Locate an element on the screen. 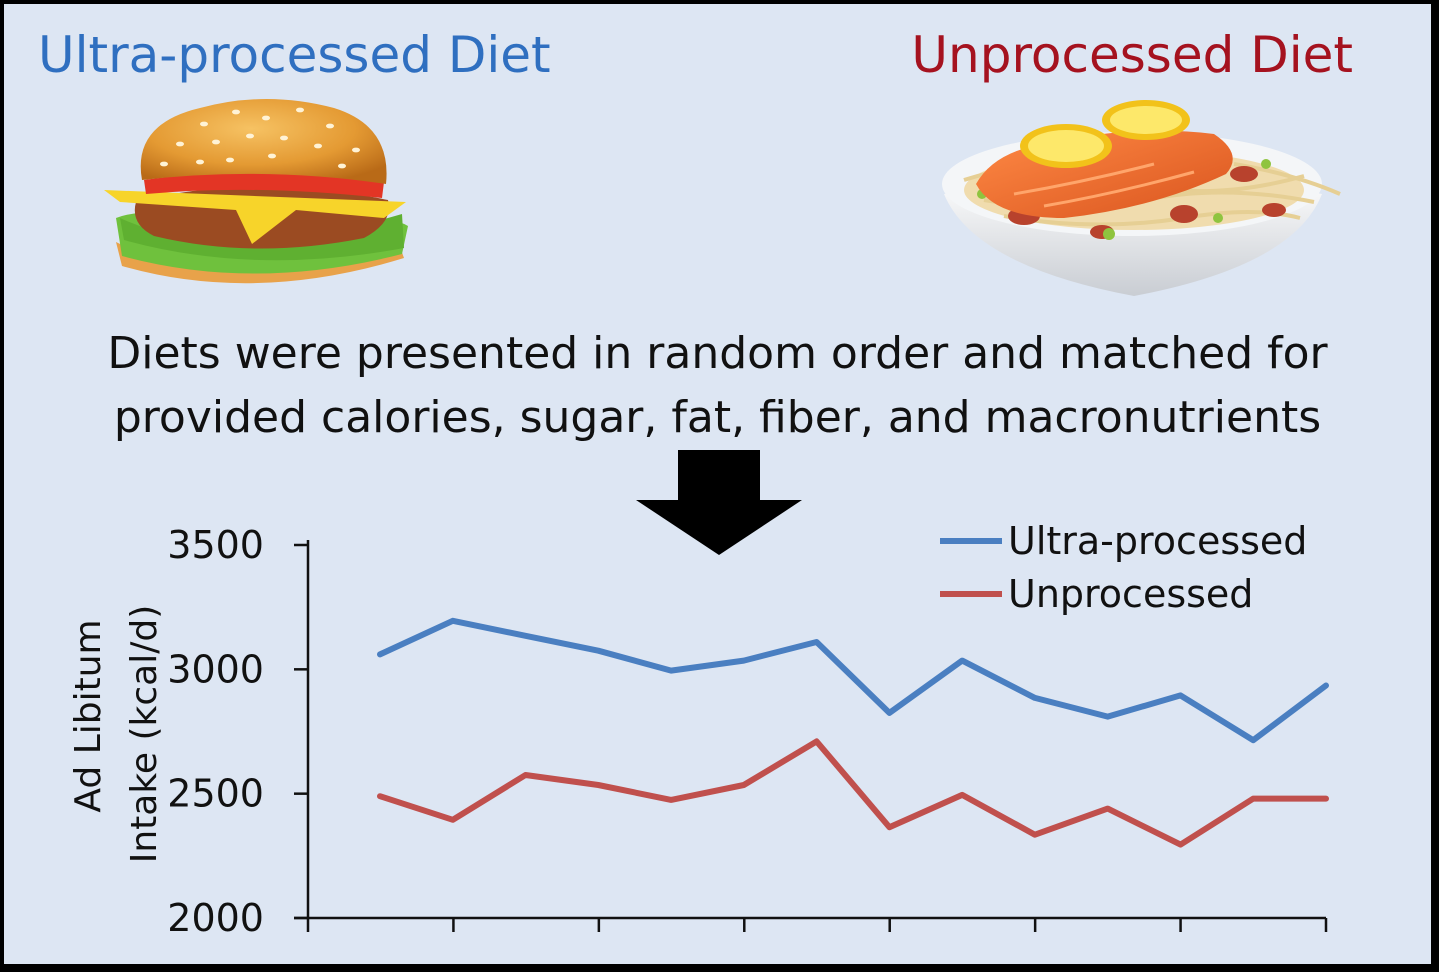  legend: Ultra-processed Unprocessed is located at coordinates (1123, 567).